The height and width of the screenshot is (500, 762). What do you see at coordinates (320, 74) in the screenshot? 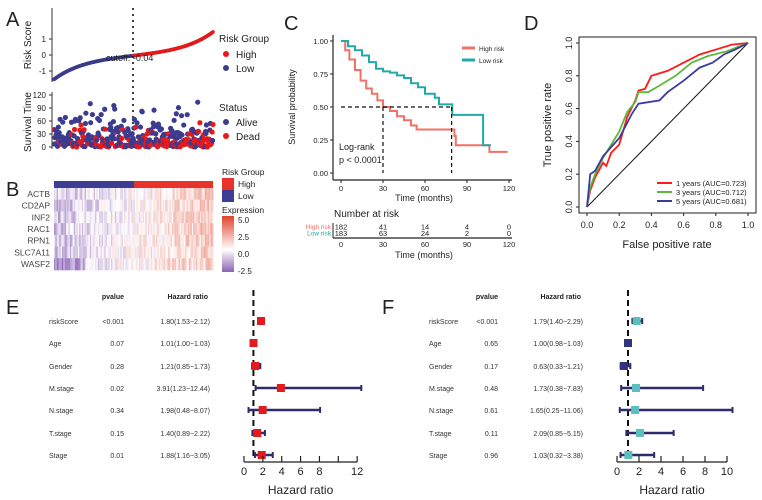
I see `y-tick-label: 0.75` at bounding box center [320, 74].